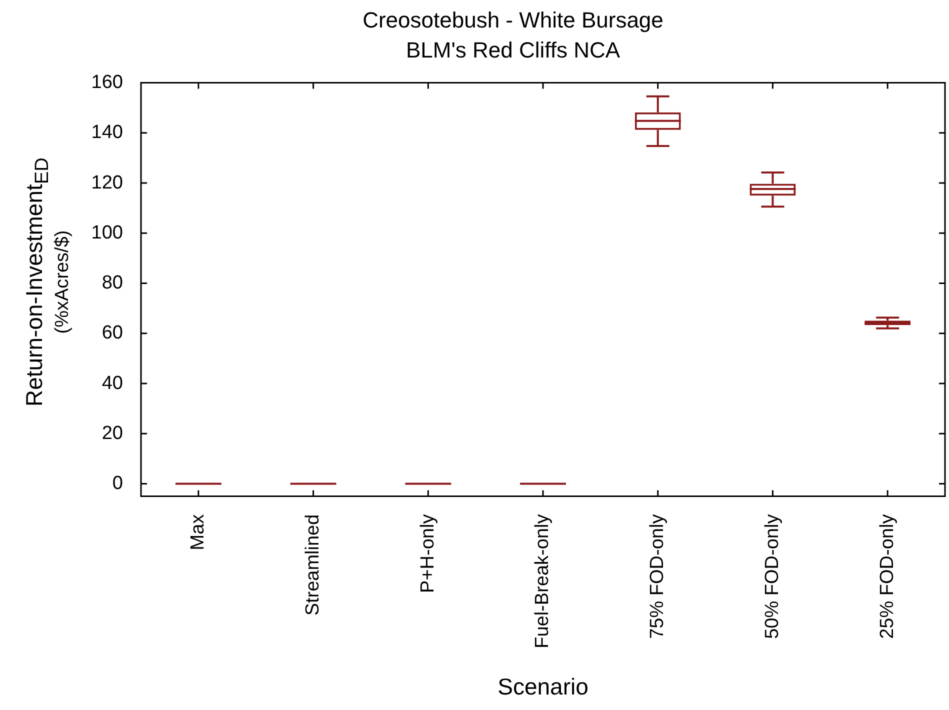 The height and width of the screenshot is (710, 949). What do you see at coordinates (107, 233) in the screenshot?
I see `y-tick-label: 100` at bounding box center [107, 233].